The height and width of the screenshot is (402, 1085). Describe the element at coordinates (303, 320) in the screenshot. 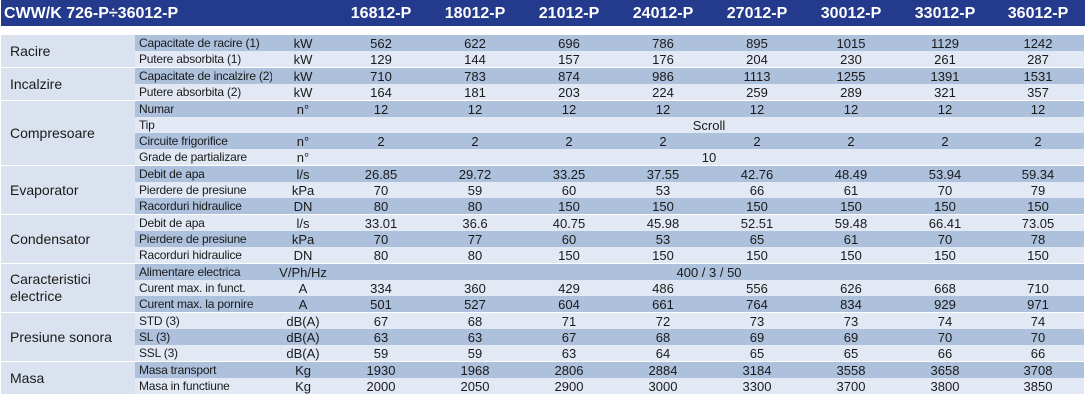

I see `unit-cell: dB(A)` at that location.